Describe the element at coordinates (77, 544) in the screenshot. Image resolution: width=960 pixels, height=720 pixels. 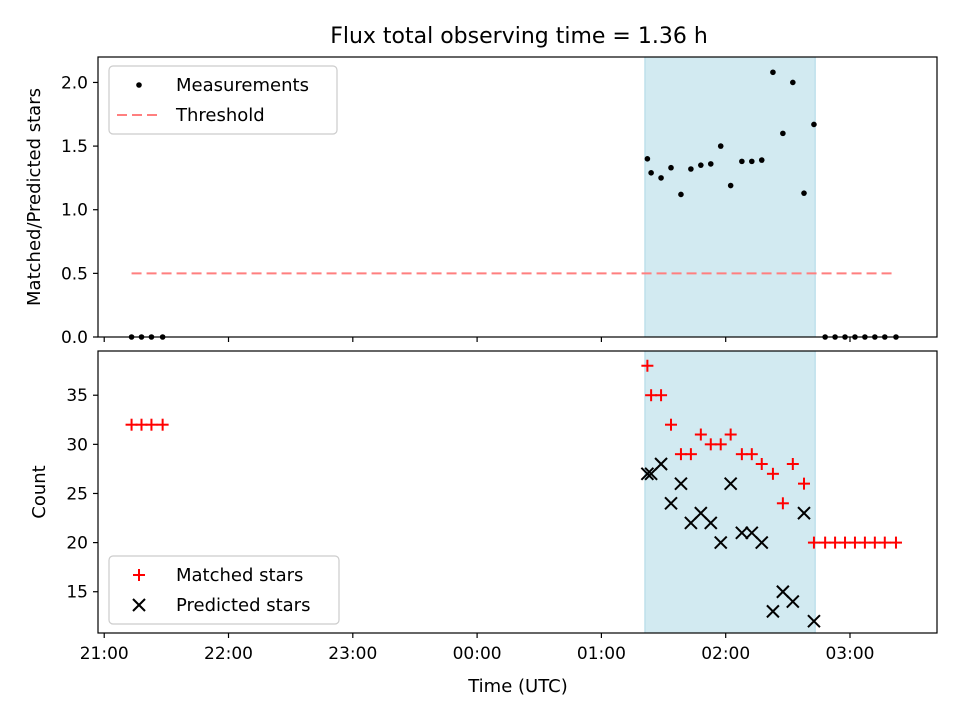
I see `y-tick-label: 20` at that location.